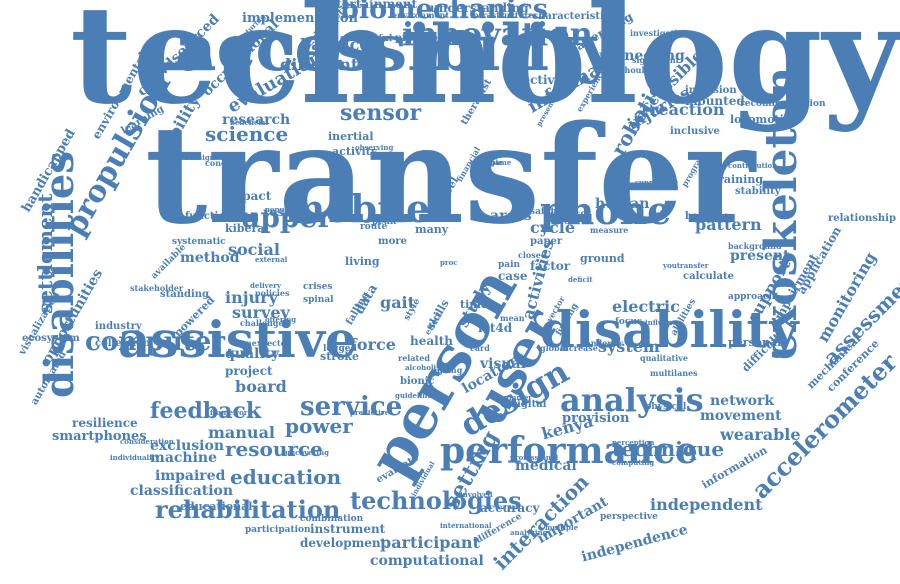 The image size is (900, 584). Describe the element at coordinates (251, 298) in the screenshot. I see `cloud-word-injury: injury` at that location.